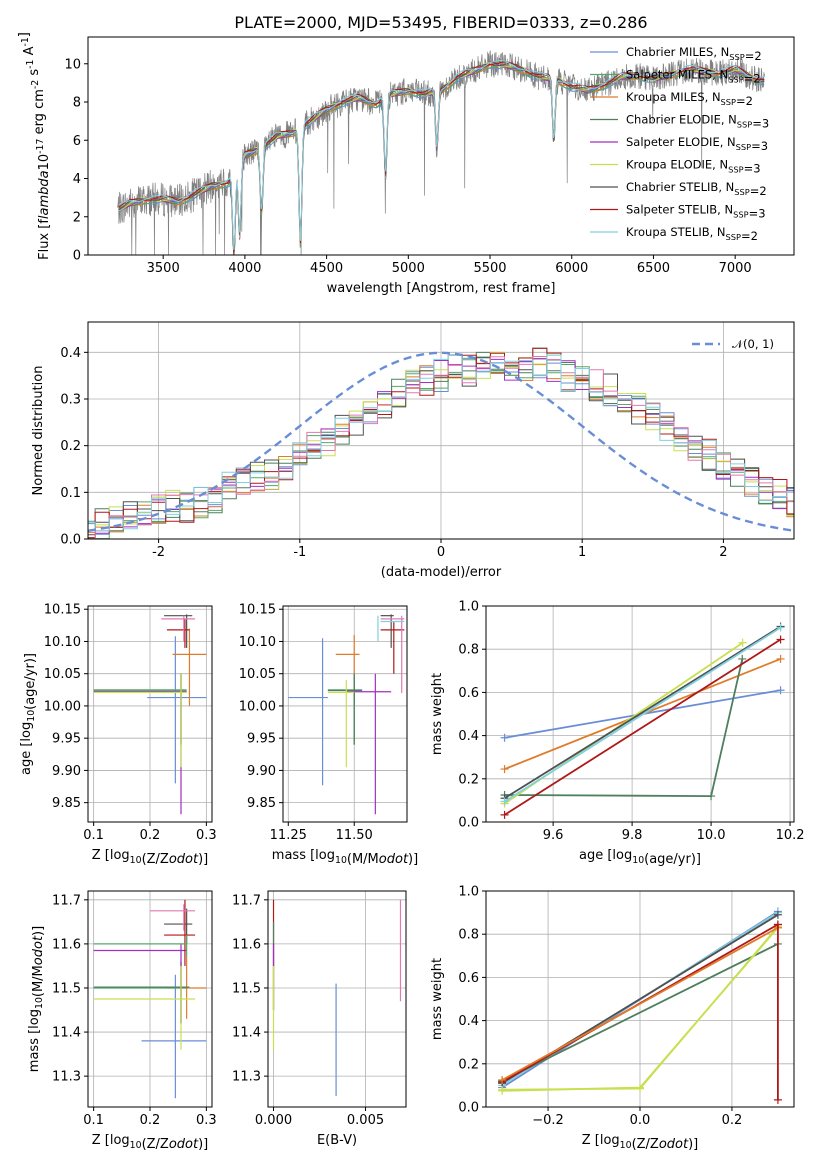  What do you see at coordinates (711, 835) in the screenshot?
I see `x-tick-label: 10.0` at bounding box center [711, 835].